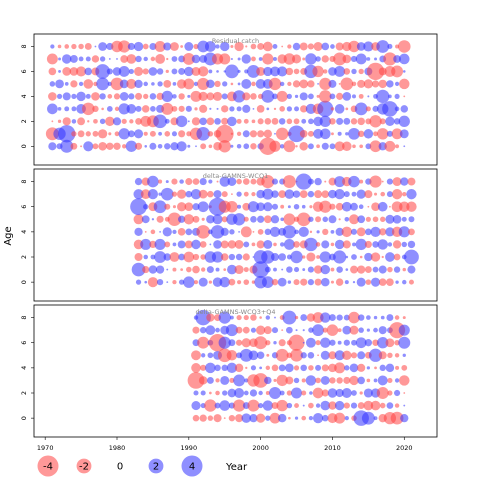  I want to click on y-tick-label: 8, so click(24, 182).